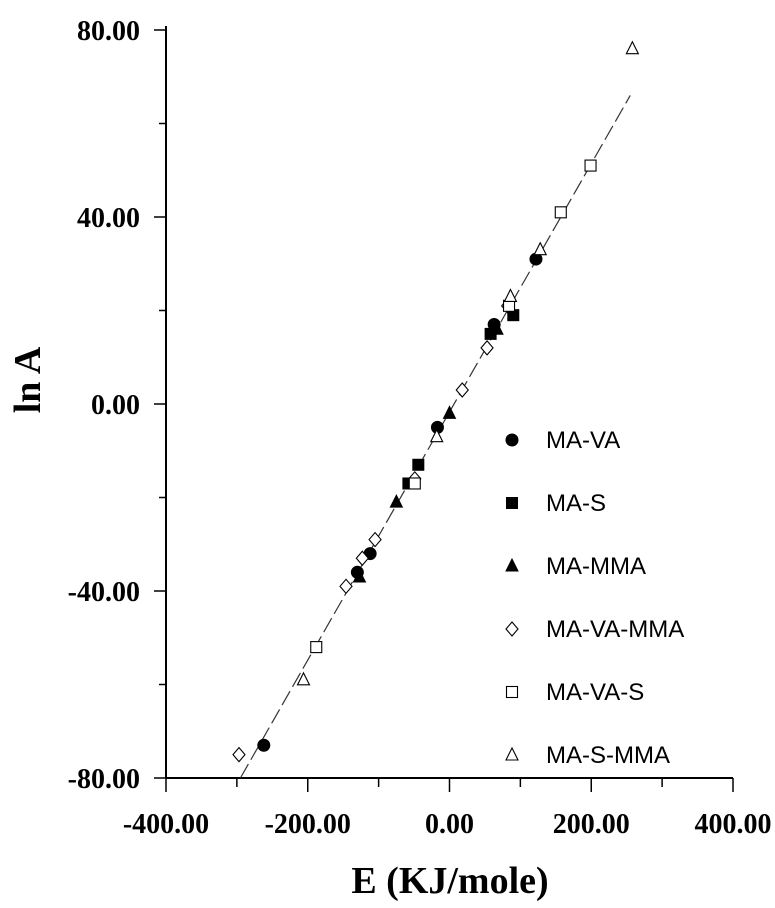 The image size is (775, 908). I want to click on x-axis-title: E (KJ/mole), so click(449, 881).